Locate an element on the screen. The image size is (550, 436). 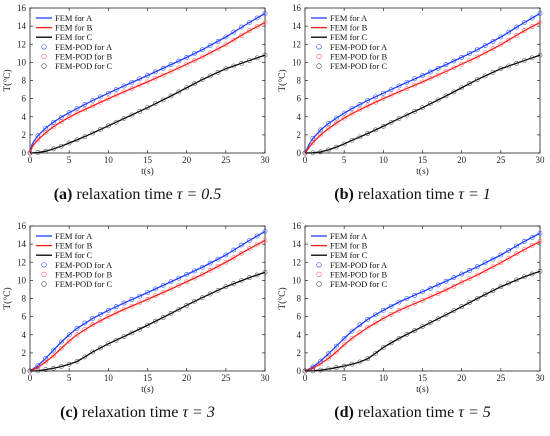
y-tick-label: 0 is located at coordinates (299, 371).